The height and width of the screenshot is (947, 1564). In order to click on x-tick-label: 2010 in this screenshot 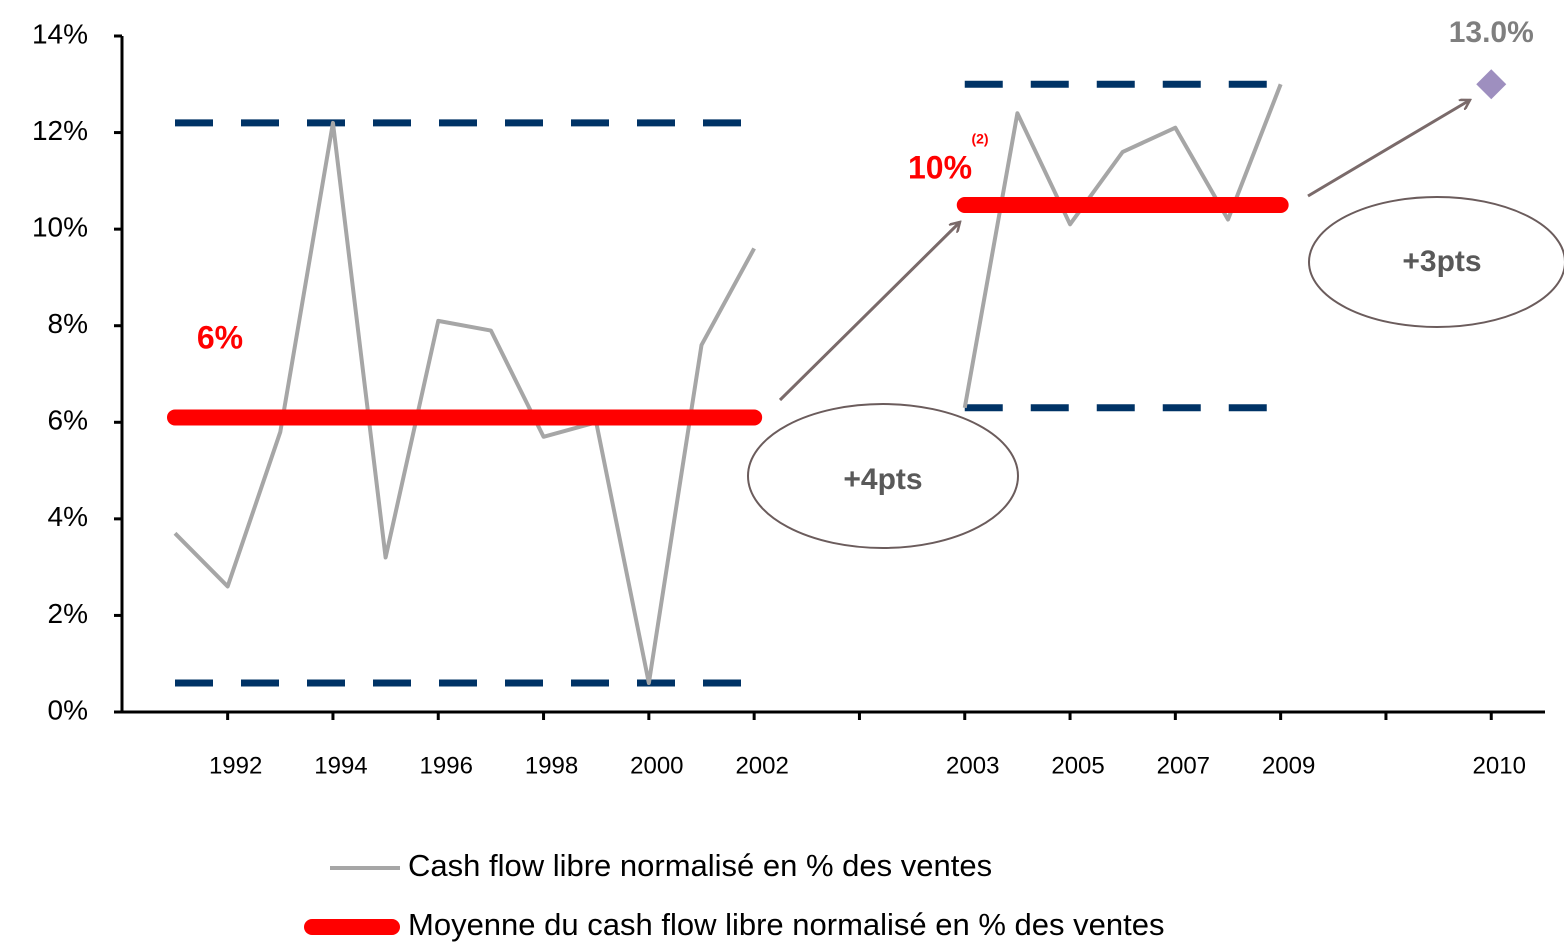, I will do `click(1499, 765)`.